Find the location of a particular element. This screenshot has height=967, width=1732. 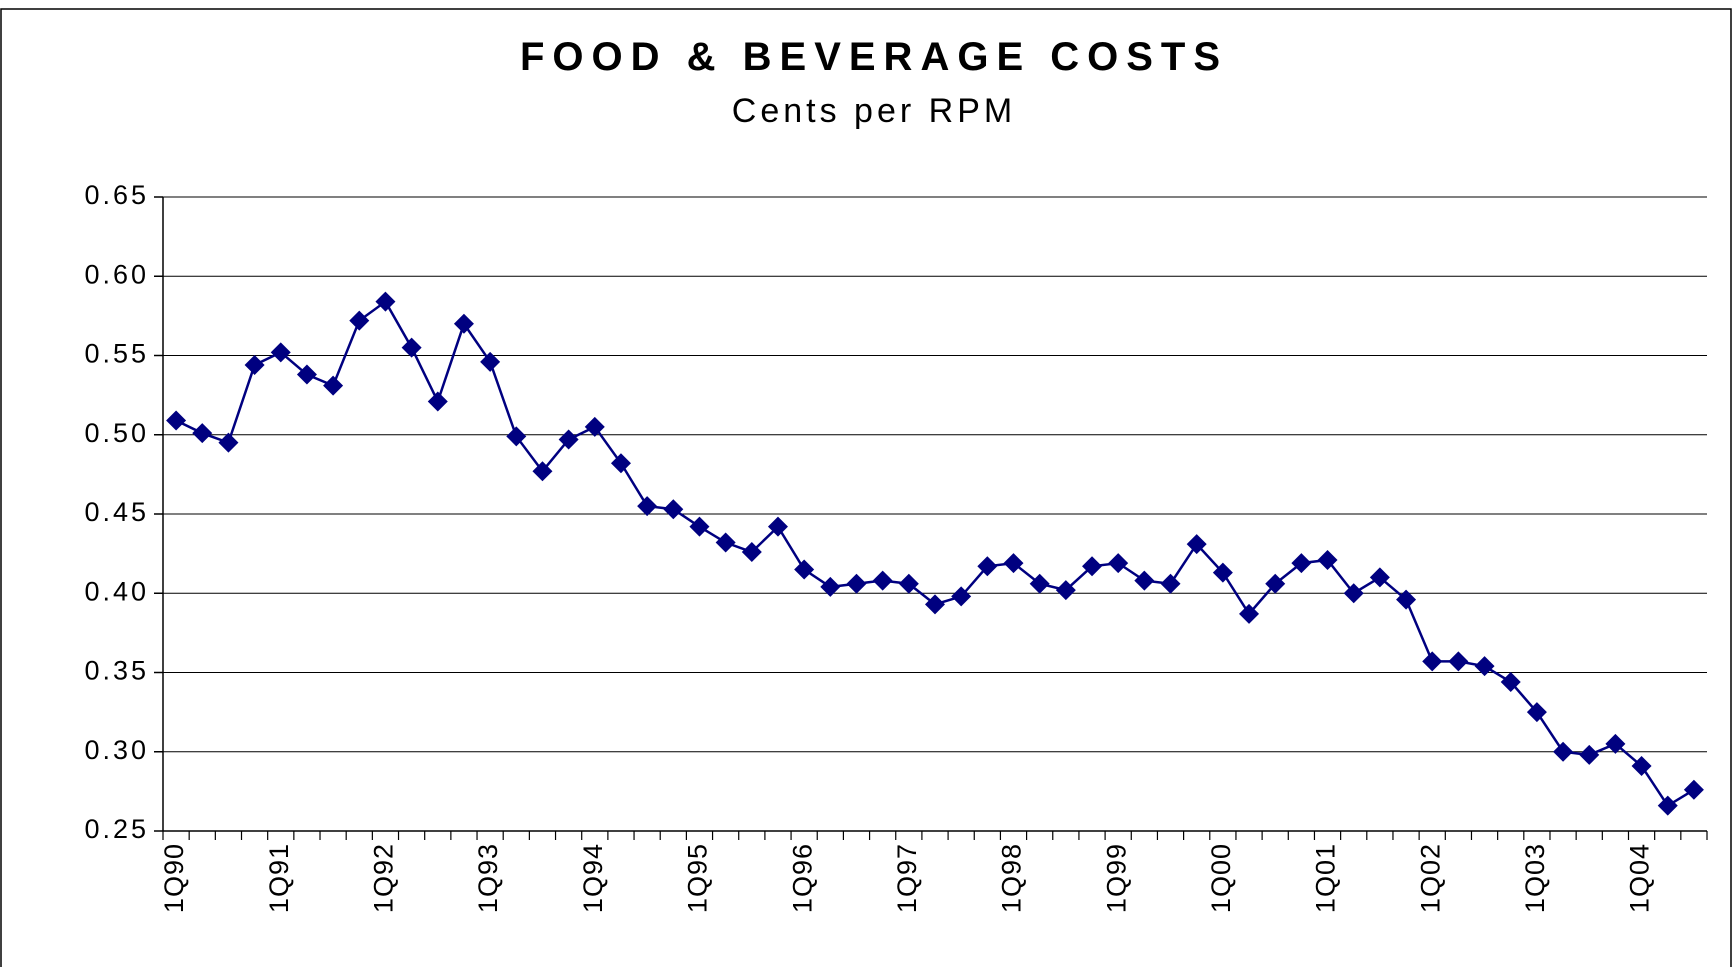

y-tick-label: 0.45 is located at coordinates (116, 512).